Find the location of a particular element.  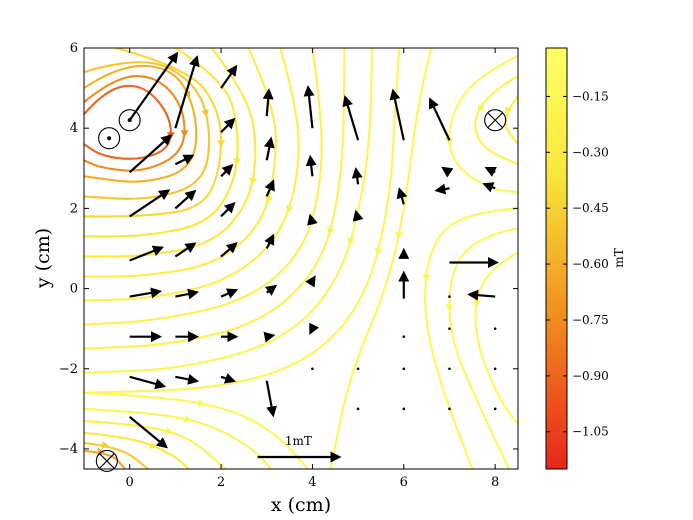

colorbar-label: mT is located at coordinates (619, 257).